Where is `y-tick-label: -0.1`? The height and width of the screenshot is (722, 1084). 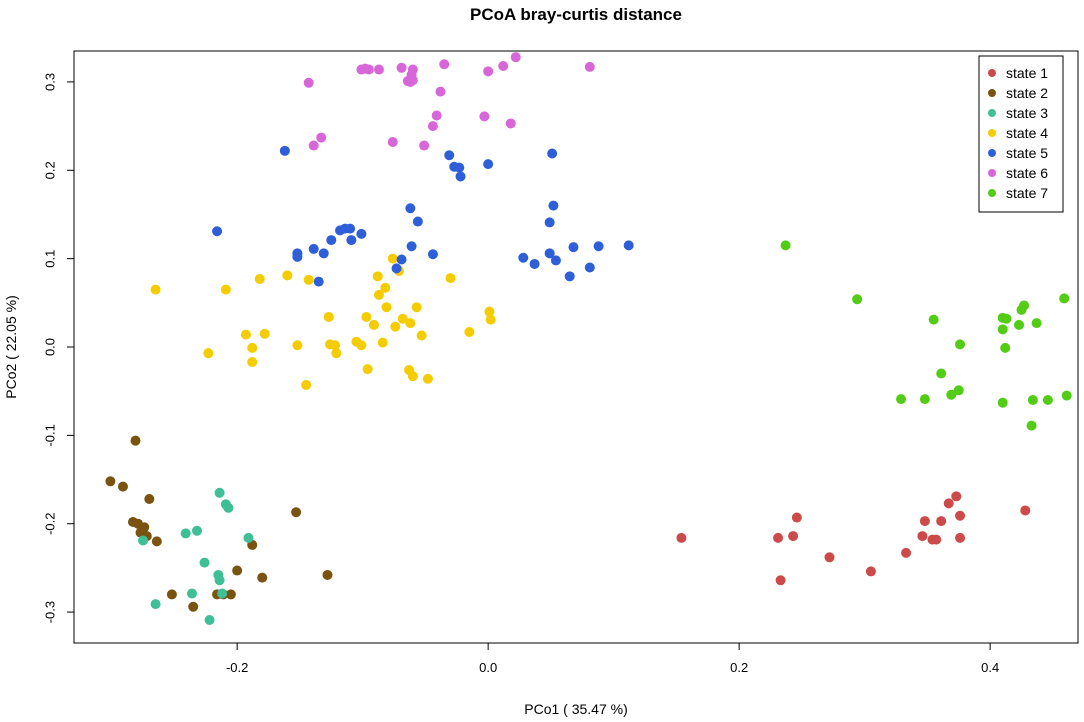 y-tick-label: -0.1 is located at coordinates (50, 435).